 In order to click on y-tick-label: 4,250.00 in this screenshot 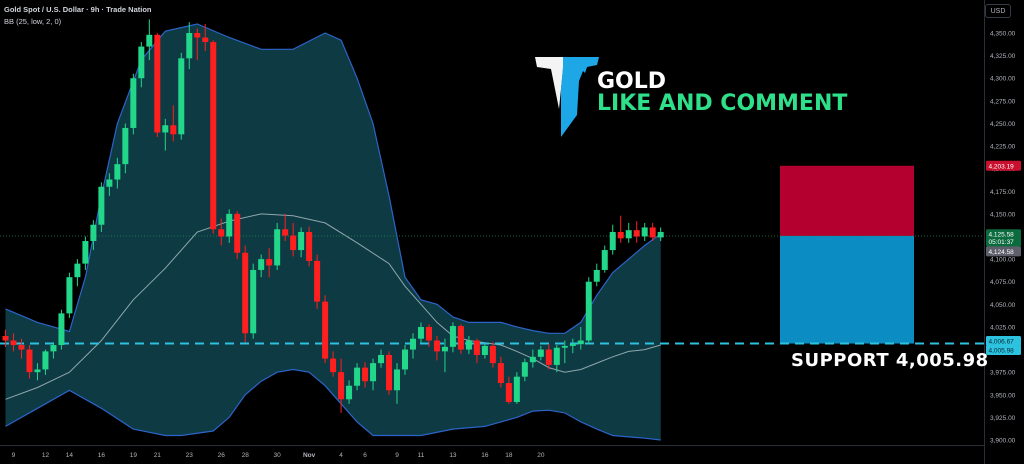, I will do `click(1003, 124)`.